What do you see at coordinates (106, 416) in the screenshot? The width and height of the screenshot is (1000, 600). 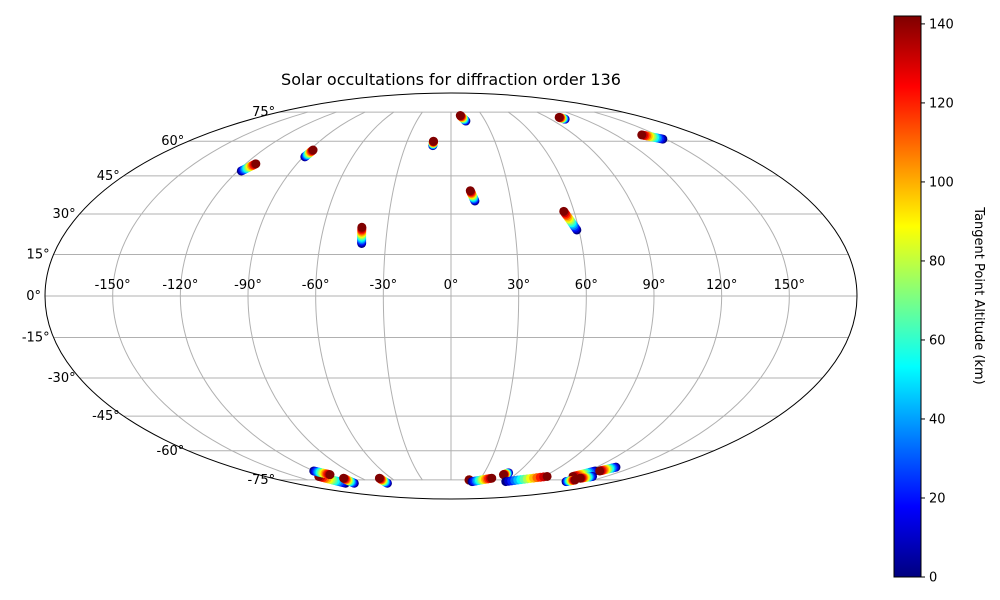 I see `latitude-tick-label: -45°` at bounding box center [106, 416].